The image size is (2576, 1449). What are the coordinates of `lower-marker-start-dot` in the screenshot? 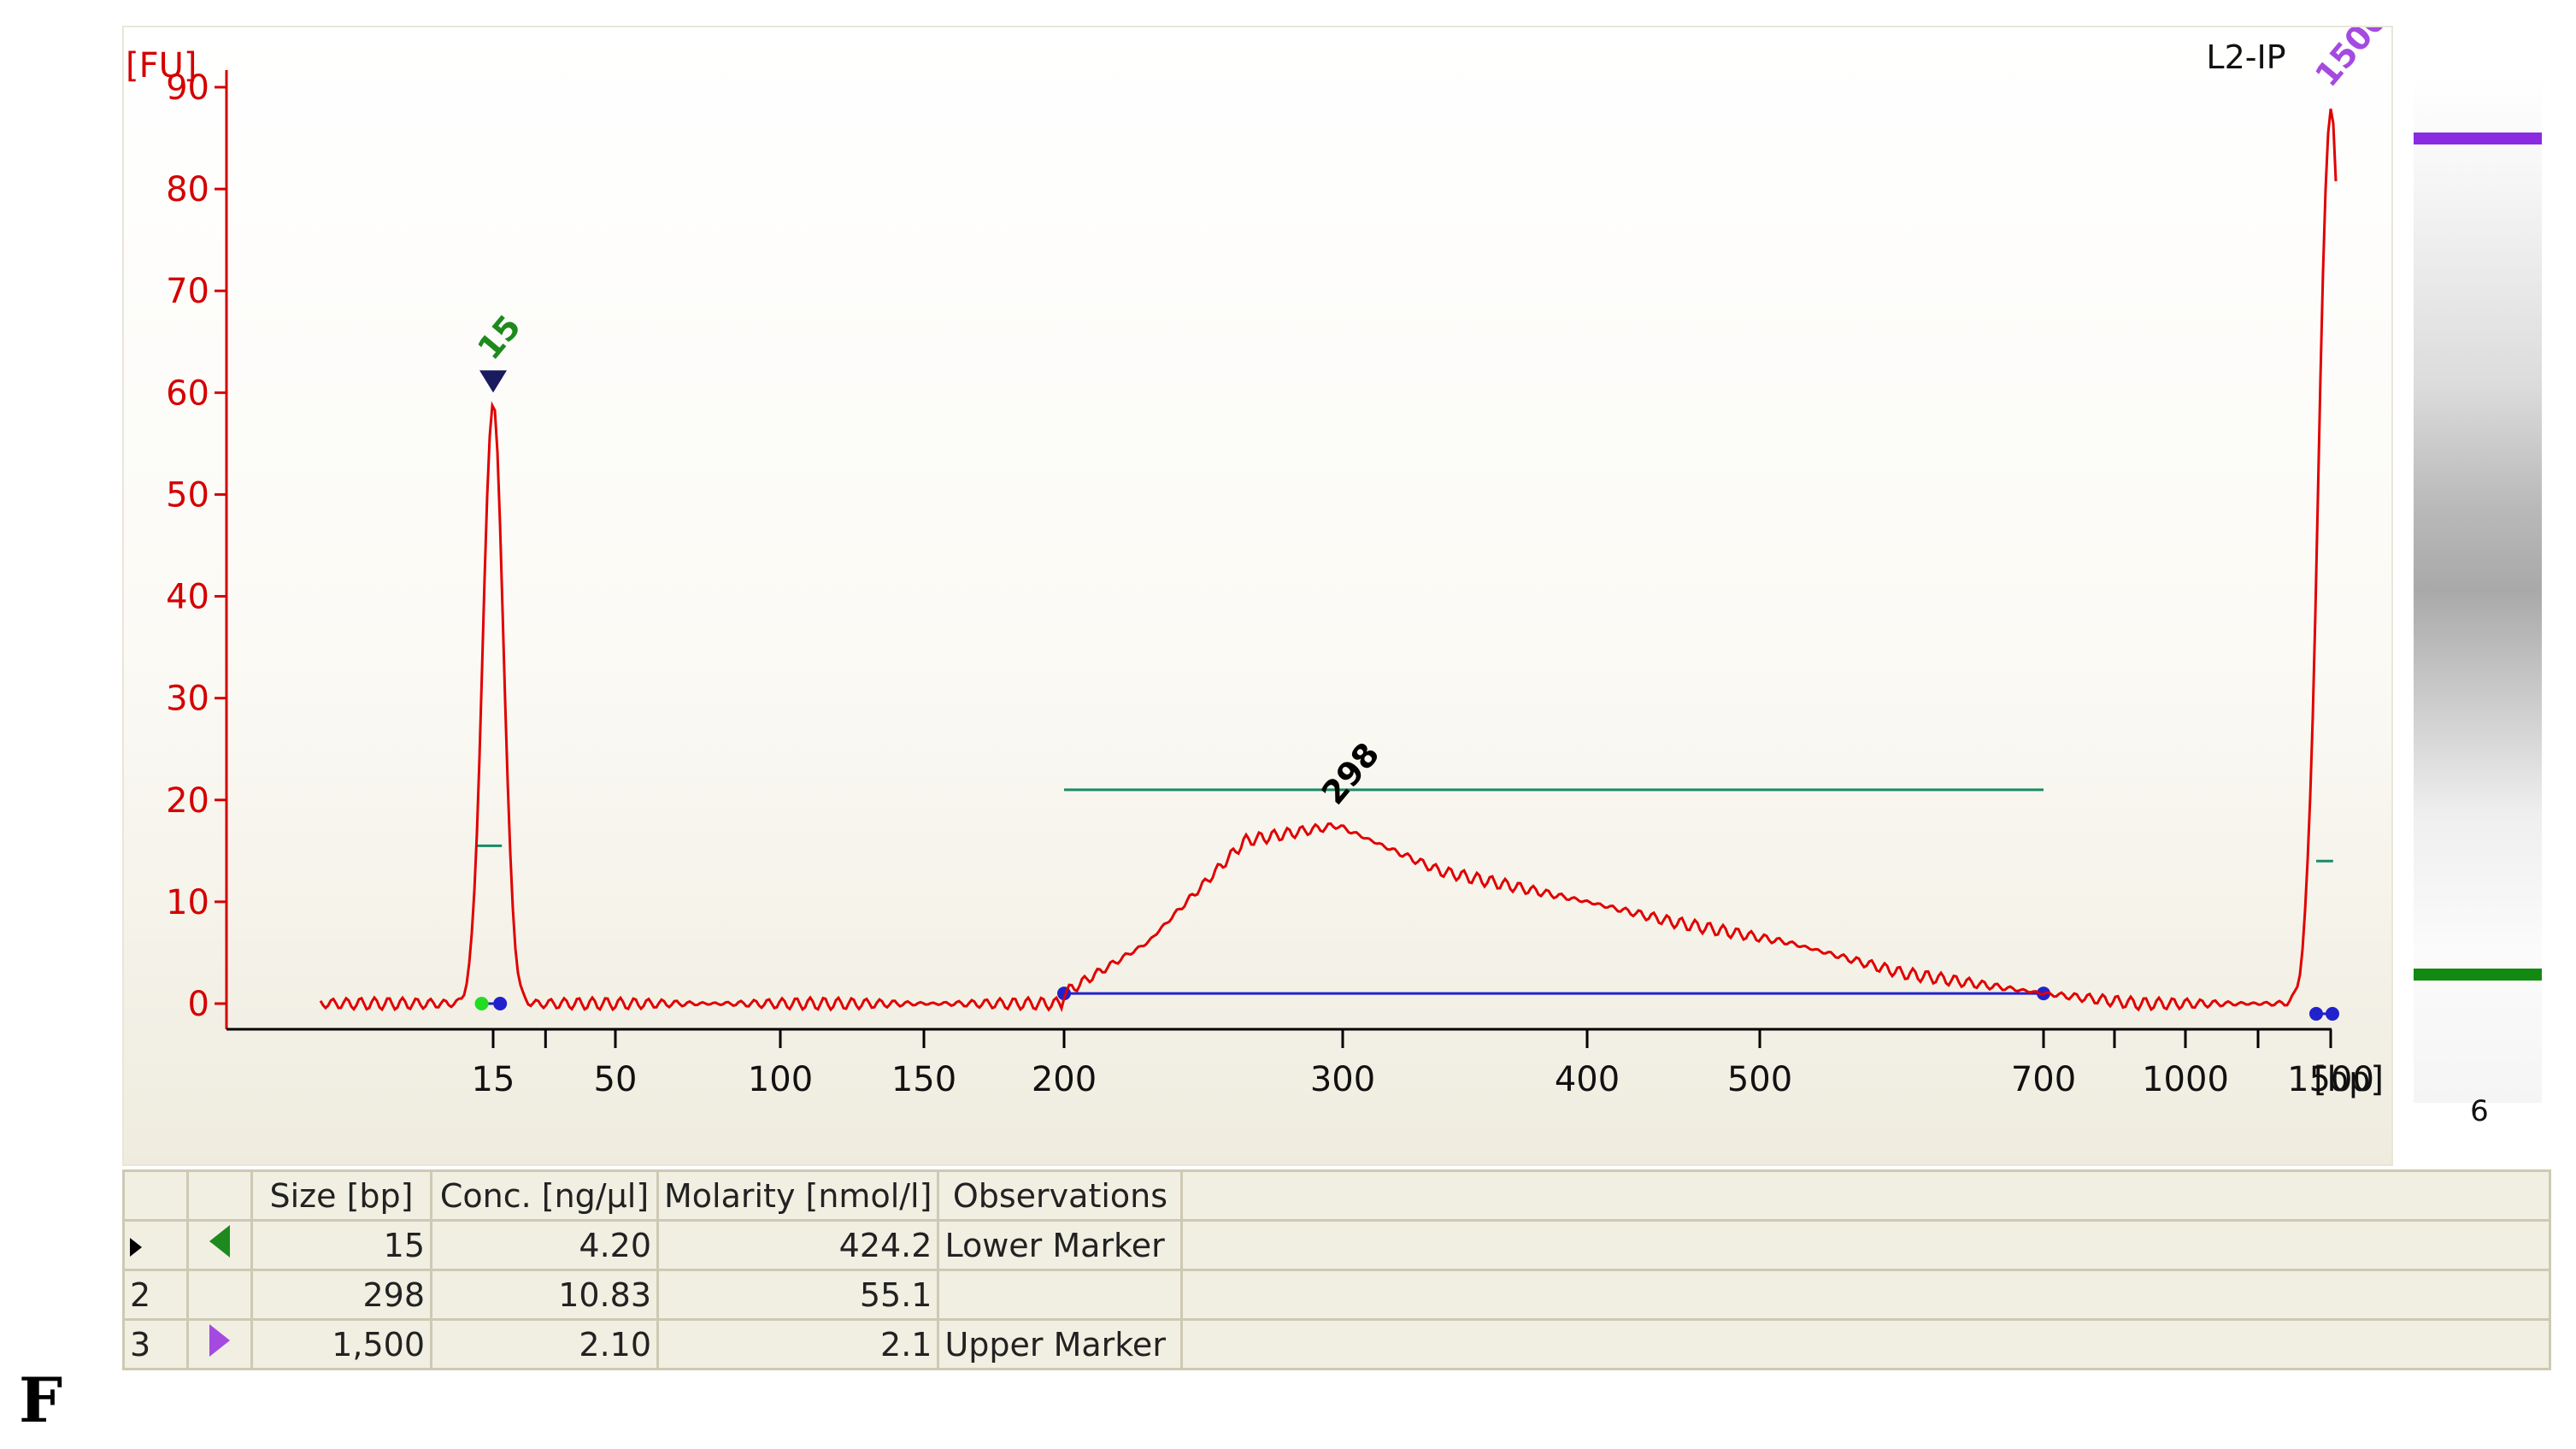 It's located at (481, 1003).